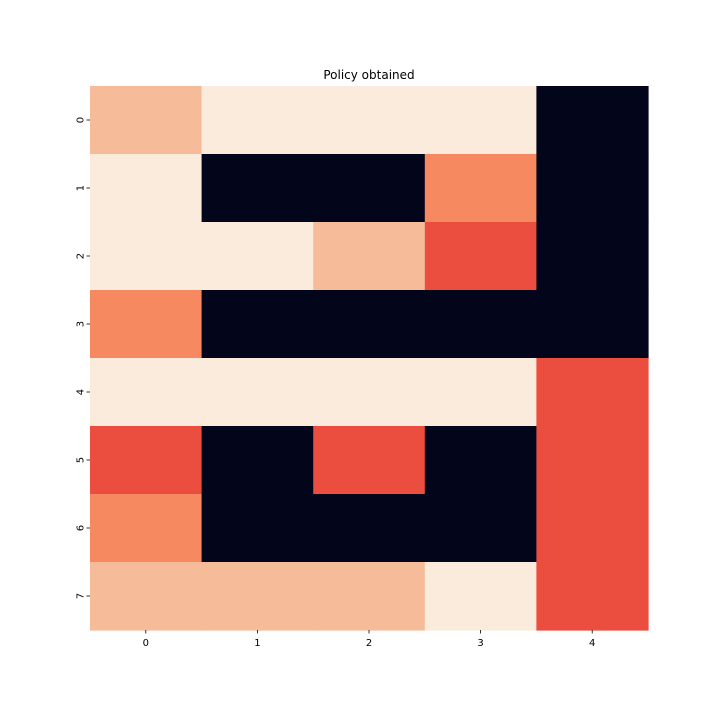 The image size is (720, 725). What do you see at coordinates (369, 120) in the screenshot?
I see `heatmap-cell-r0-c2` at bounding box center [369, 120].